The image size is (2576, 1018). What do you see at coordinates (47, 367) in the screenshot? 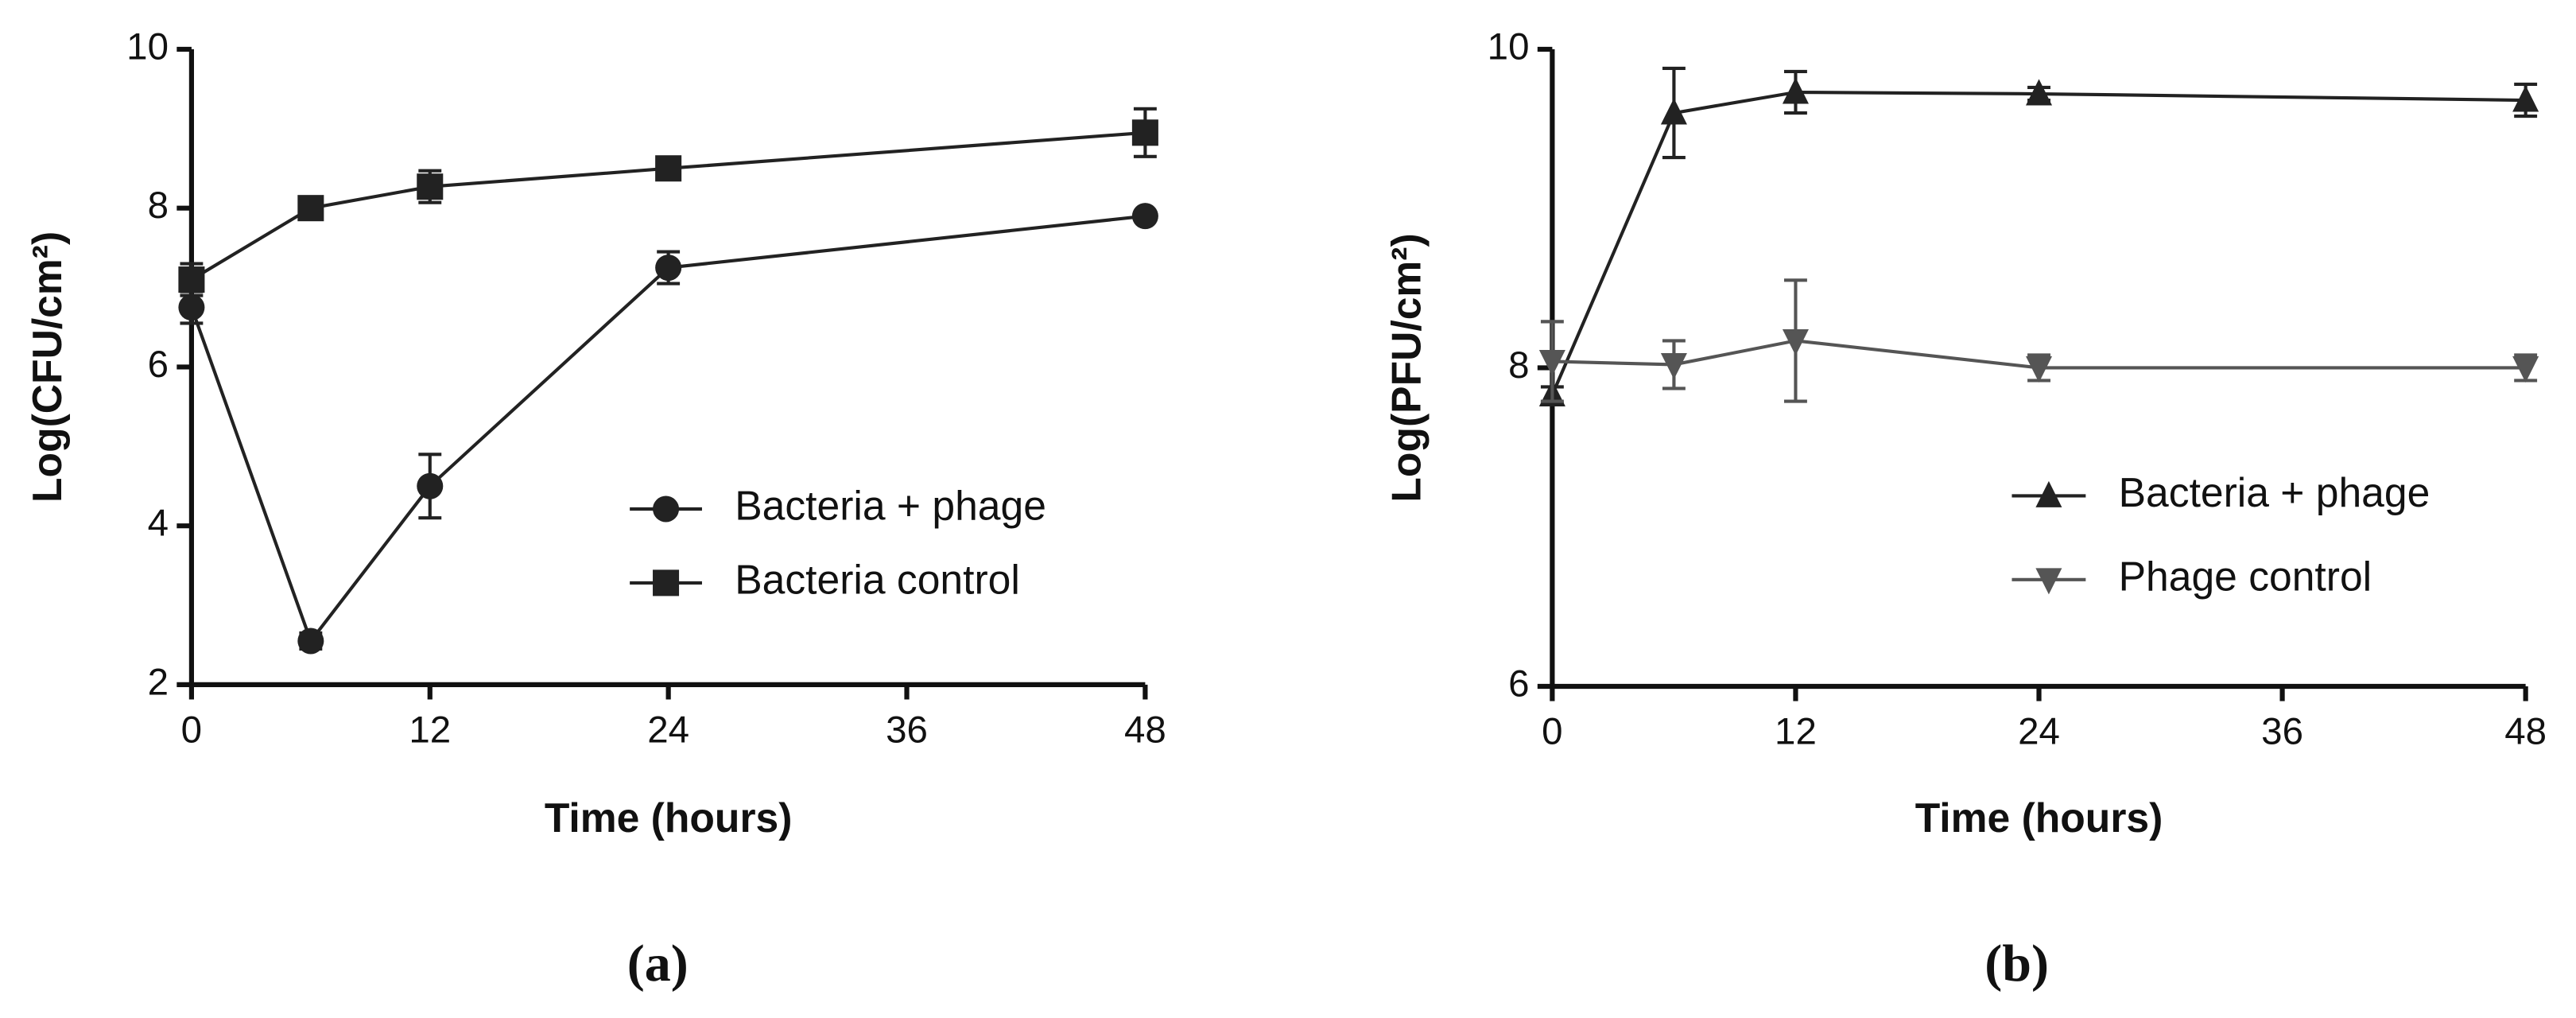
I see `y-axis-title: Log(CFU/cm²)` at bounding box center [47, 367].